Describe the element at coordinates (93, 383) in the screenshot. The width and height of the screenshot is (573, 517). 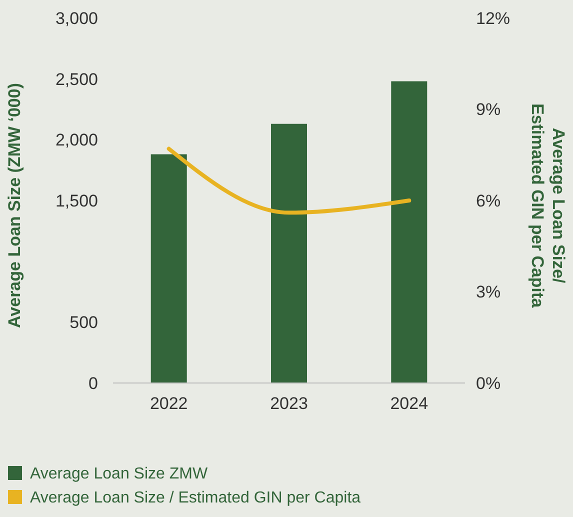
I see `y-tick-label: 0` at that location.